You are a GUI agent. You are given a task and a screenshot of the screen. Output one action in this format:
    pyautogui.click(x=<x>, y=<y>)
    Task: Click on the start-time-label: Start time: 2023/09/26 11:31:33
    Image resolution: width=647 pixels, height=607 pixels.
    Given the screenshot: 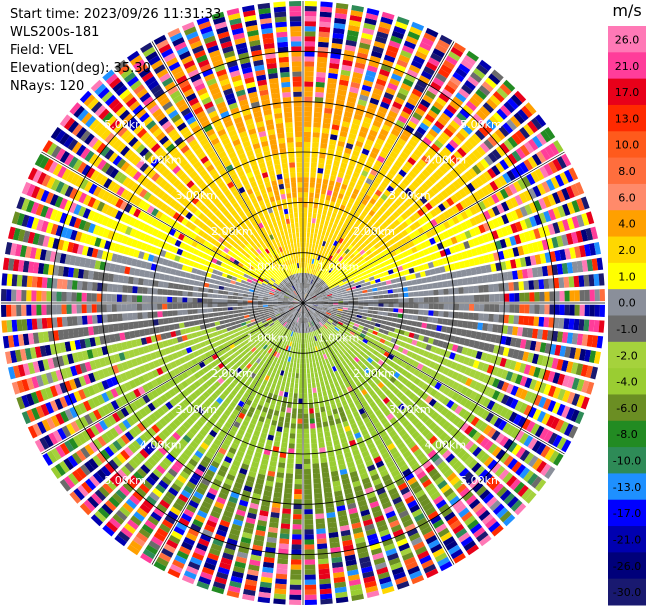 What is the action you would take?
    pyautogui.click(x=116, y=14)
    